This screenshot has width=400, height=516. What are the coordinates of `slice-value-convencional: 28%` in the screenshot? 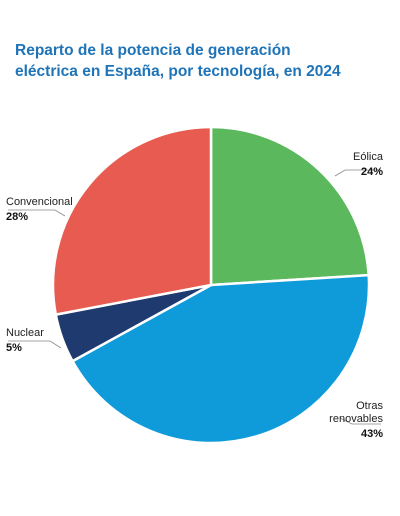 It's located at (17, 217).